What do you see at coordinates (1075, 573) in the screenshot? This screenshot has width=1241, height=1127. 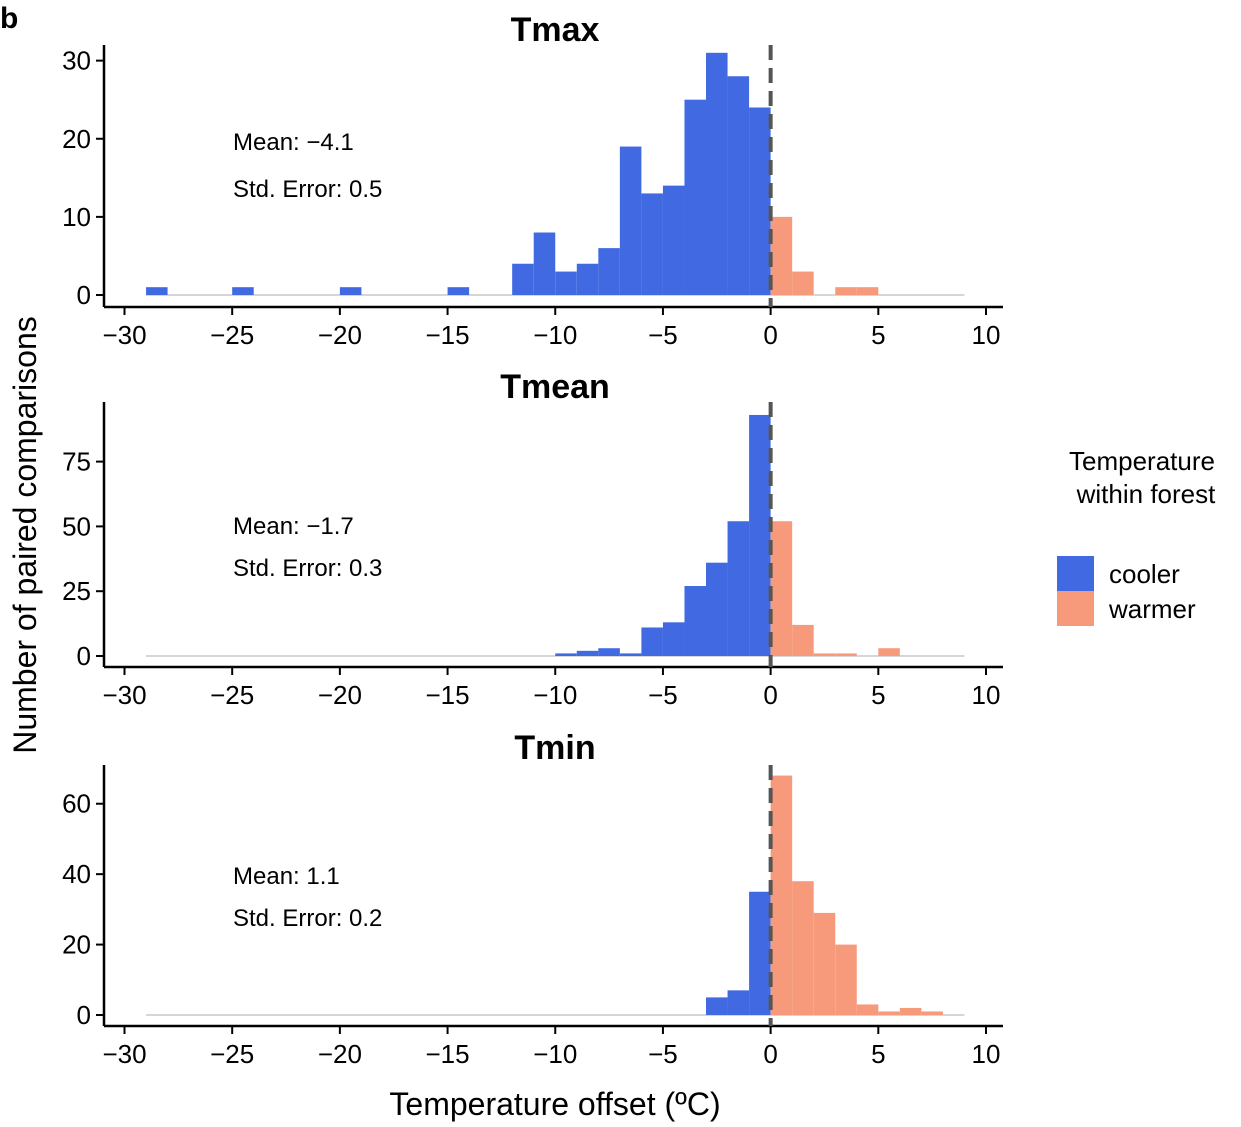 I see `legend-swatch-cooler` at bounding box center [1075, 573].